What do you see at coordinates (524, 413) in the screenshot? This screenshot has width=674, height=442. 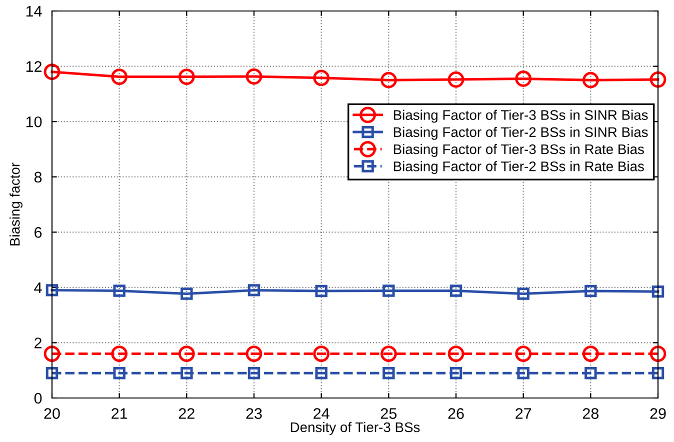 I see `x-tick-label: 27` at bounding box center [524, 413].